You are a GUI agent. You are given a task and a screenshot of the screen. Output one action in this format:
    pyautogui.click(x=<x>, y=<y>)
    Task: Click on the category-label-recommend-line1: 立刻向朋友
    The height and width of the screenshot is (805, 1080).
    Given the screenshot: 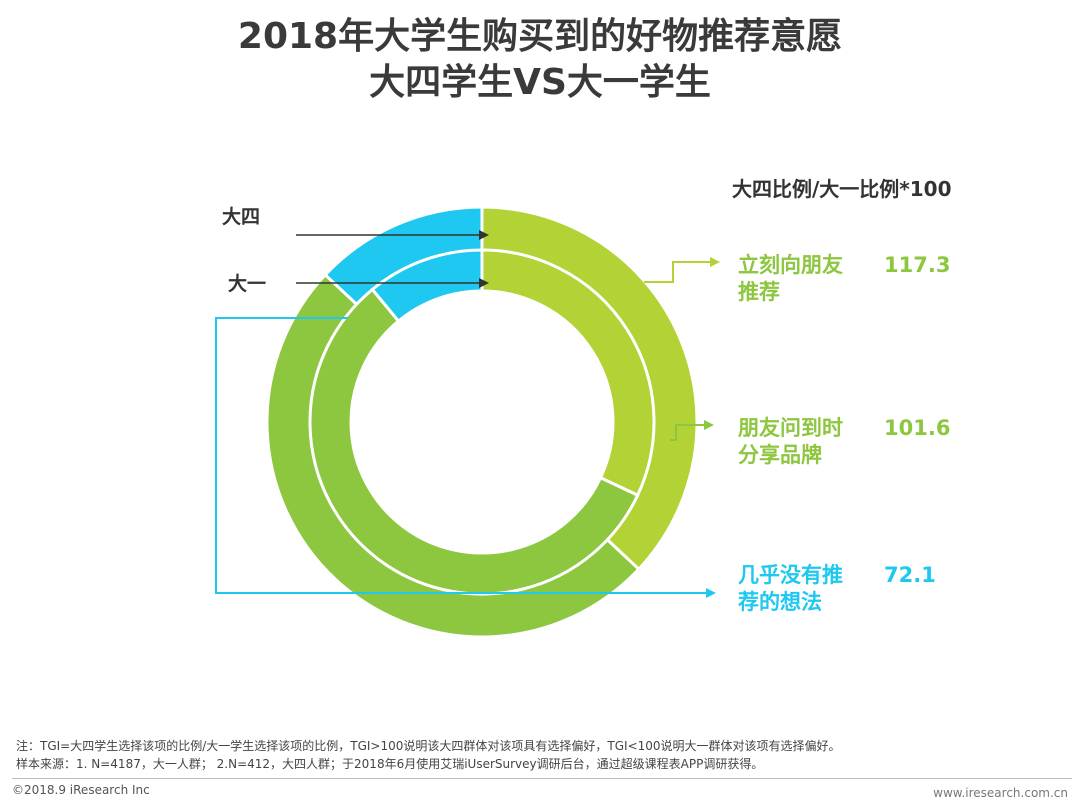 What is the action you would take?
    pyautogui.click(x=790, y=265)
    